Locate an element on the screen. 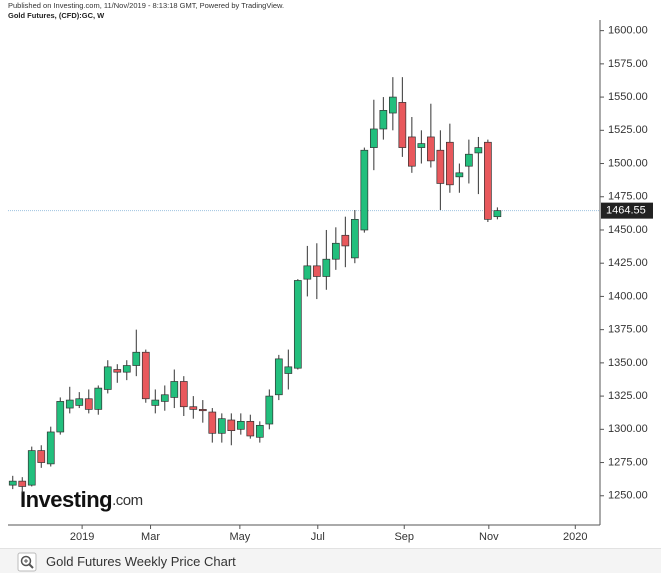 The width and height of the screenshot is (661, 573). y-tick-label: 1475.00 is located at coordinates (628, 197).